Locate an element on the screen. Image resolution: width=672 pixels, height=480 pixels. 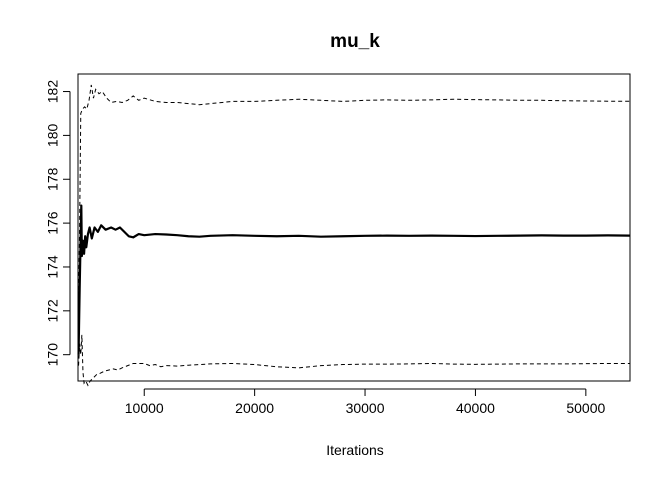
chart-title: mu_k is located at coordinates (355, 41).